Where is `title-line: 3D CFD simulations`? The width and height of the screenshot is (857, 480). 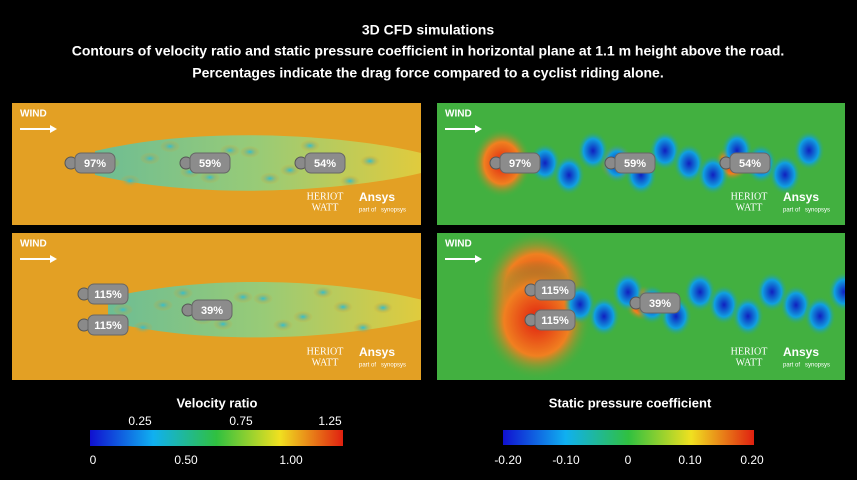
title-line: 3D CFD simulations is located at coordinates (428, 30).